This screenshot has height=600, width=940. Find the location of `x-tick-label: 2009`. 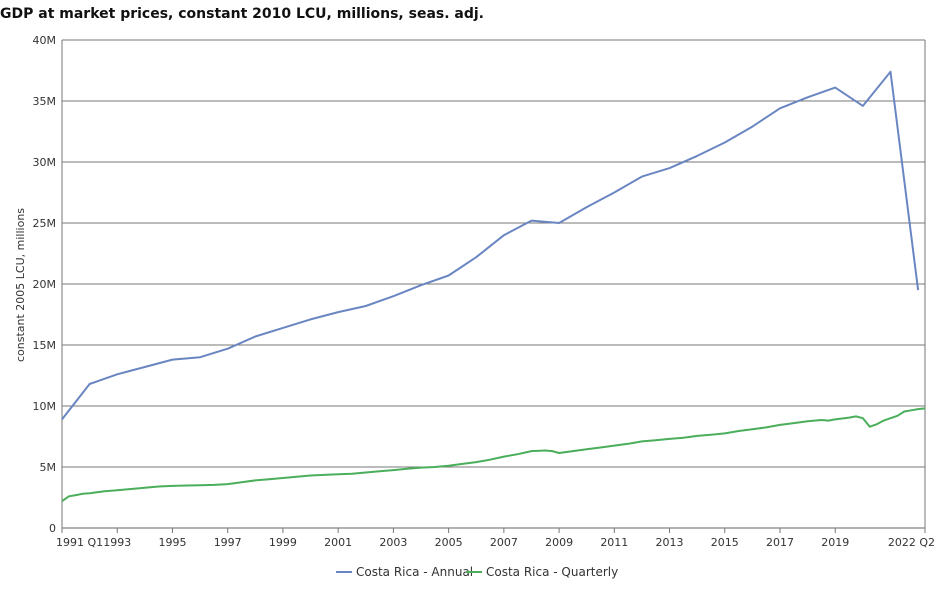

x-tick-label: 2009 is located at coordinates (559, 542).